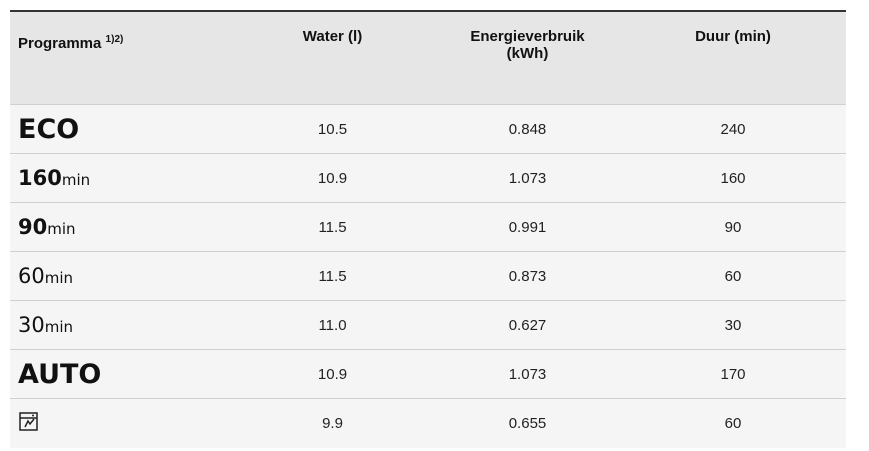  Describe the element at coordinates (31, 276) in the screenshot. I see `program-label: 60` at that location.